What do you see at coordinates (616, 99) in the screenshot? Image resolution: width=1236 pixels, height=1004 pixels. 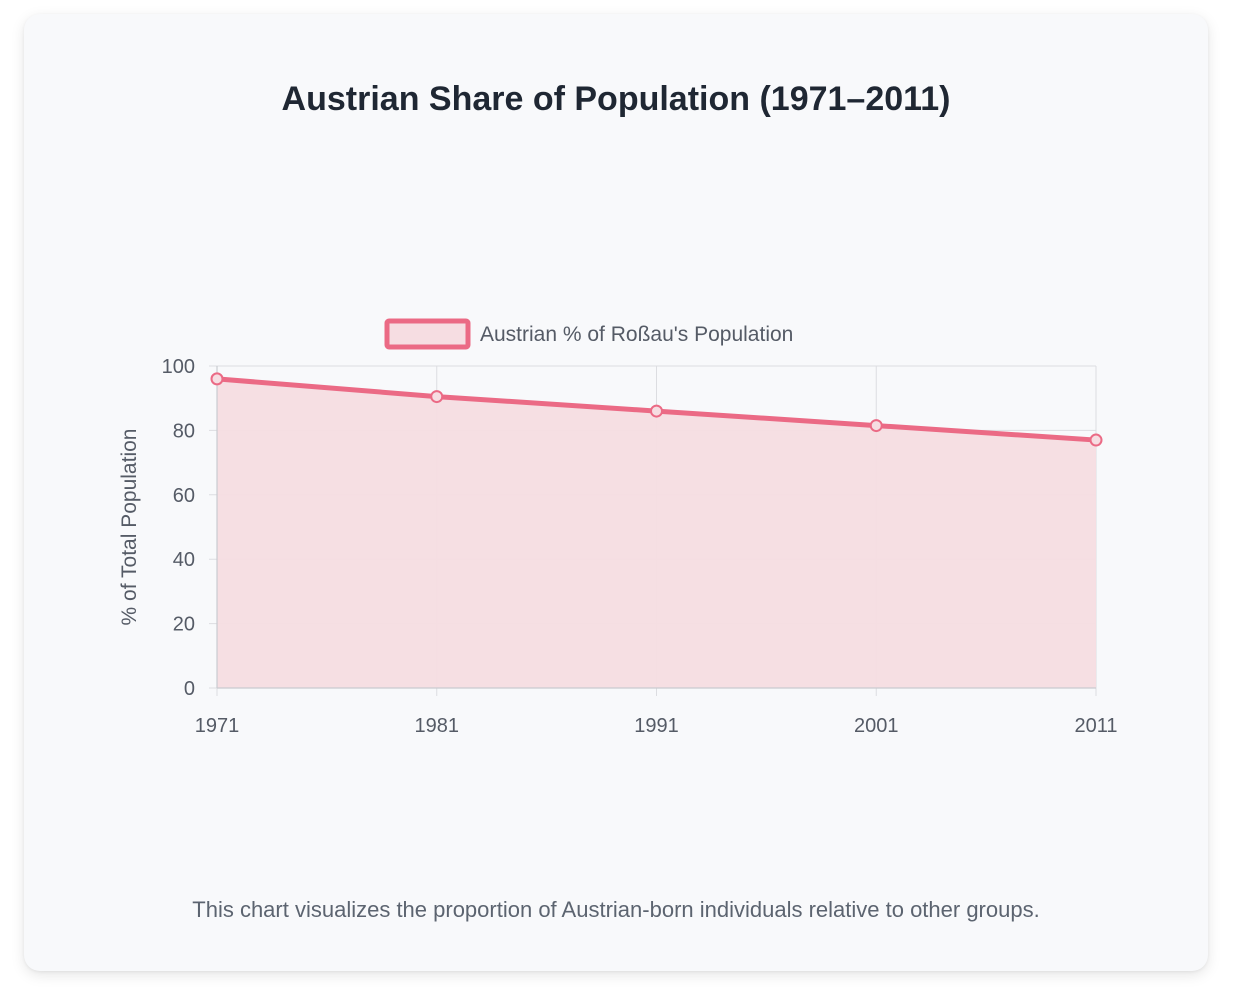 I see `chart-title: Austrian Share of Population (1971–2011)` at bounding box center [616, 99].